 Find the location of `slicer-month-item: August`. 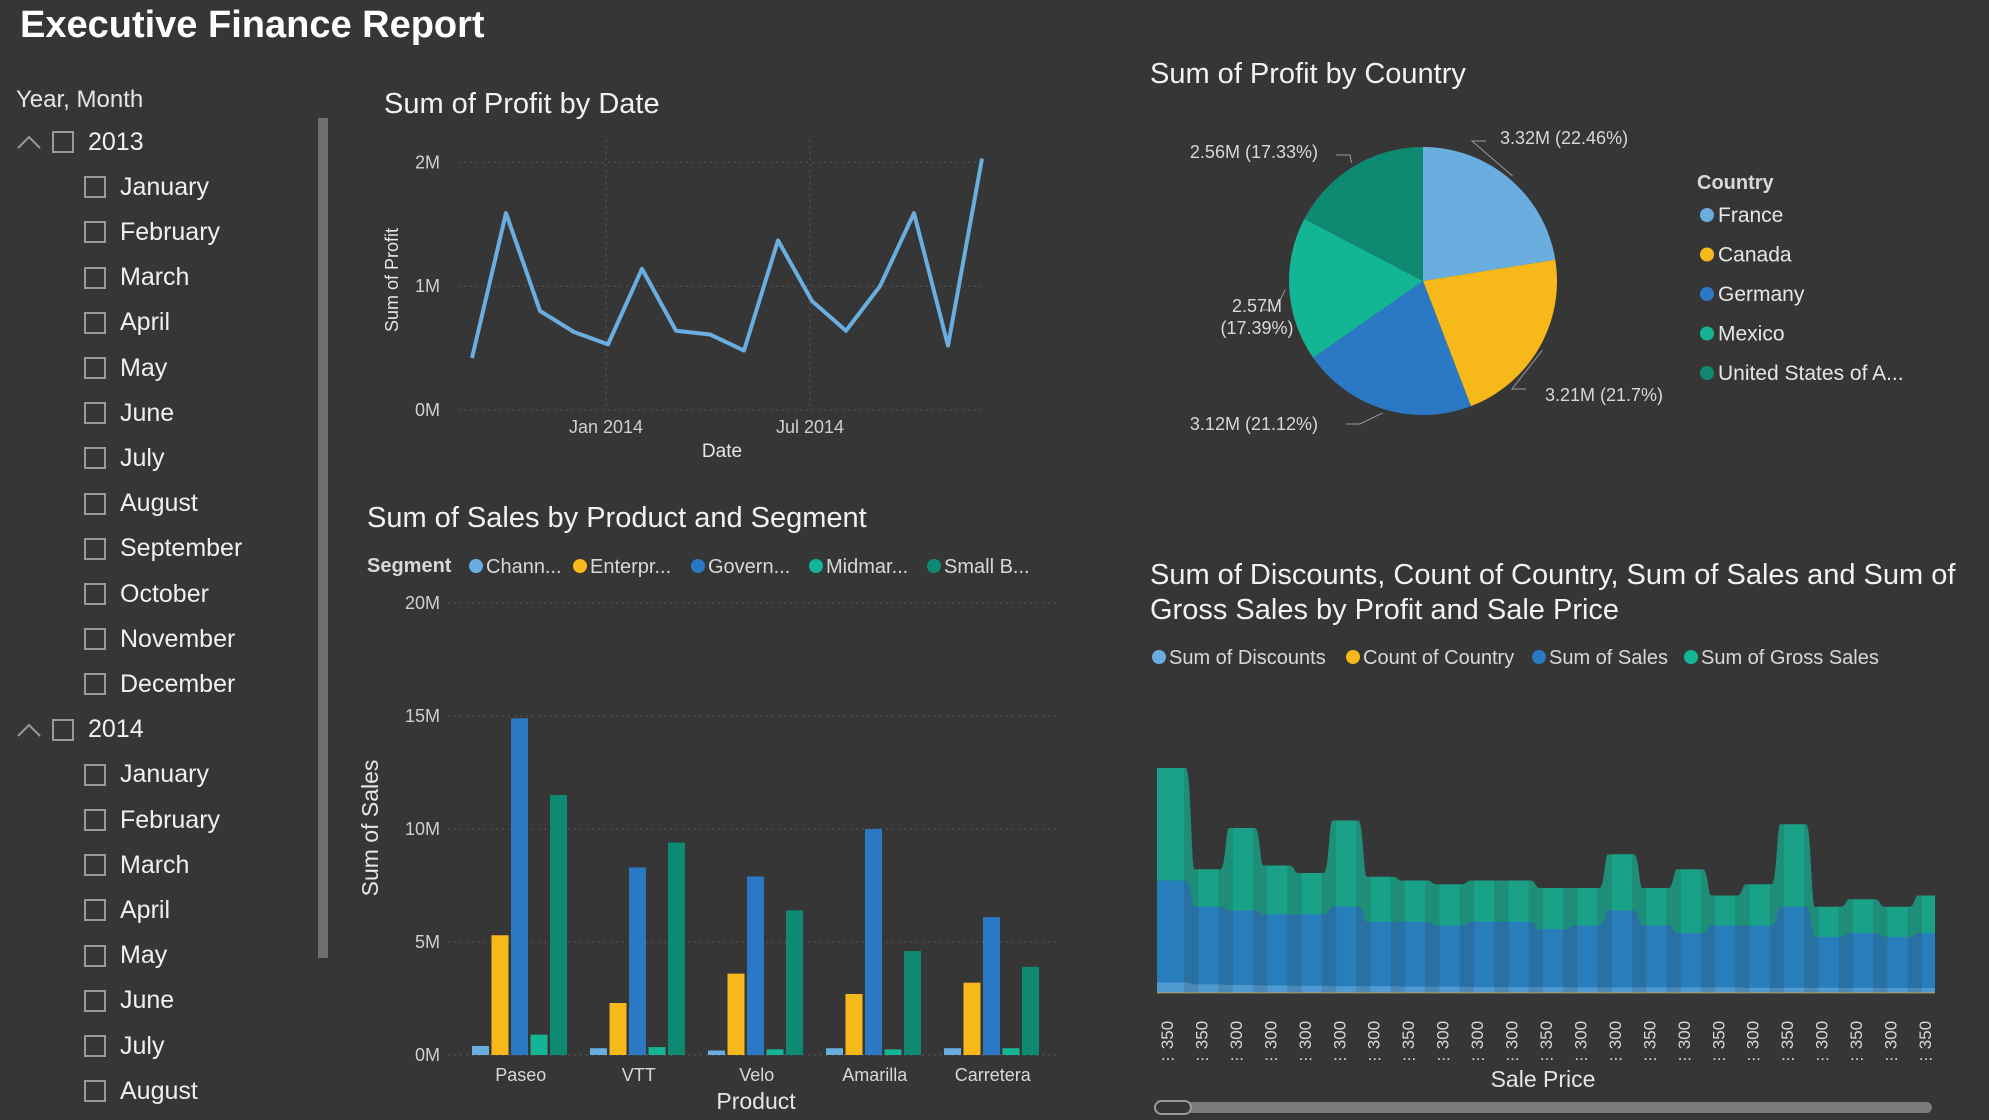

slicer-month-item: August is located at coordinates (141, 504).